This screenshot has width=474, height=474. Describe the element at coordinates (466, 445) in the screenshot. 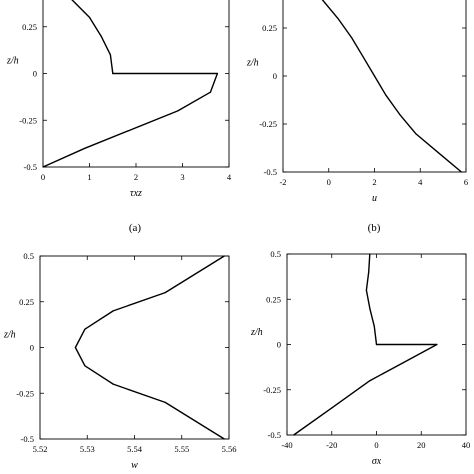

I see `x-tick-label: 40` at that location.